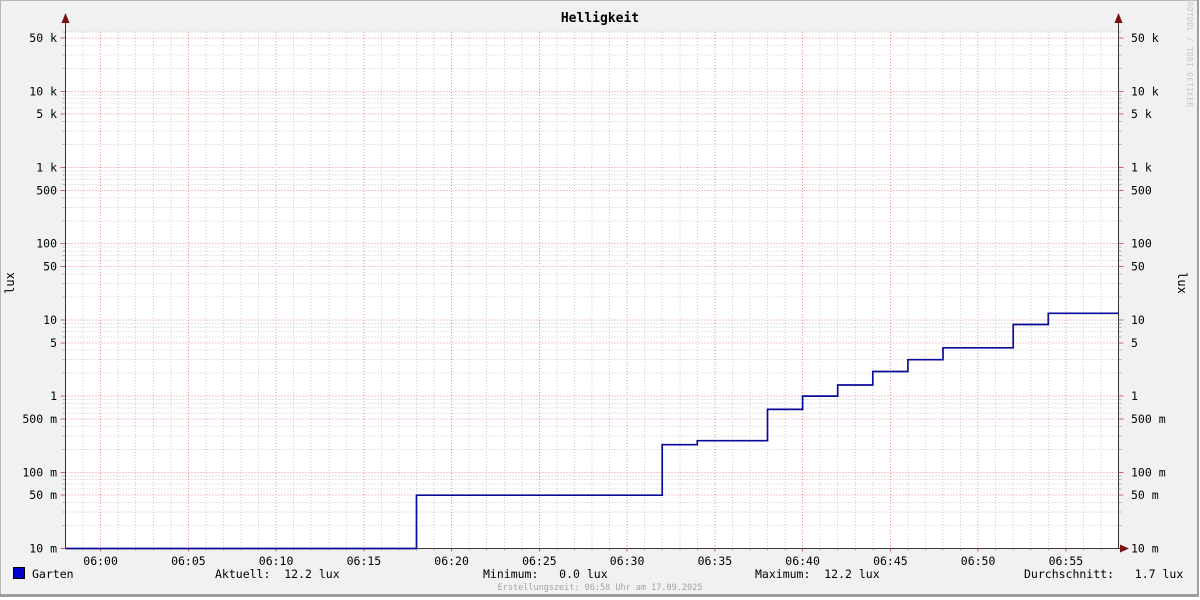  I want to click on x-tick-label: 06:00, so click(100, 561).